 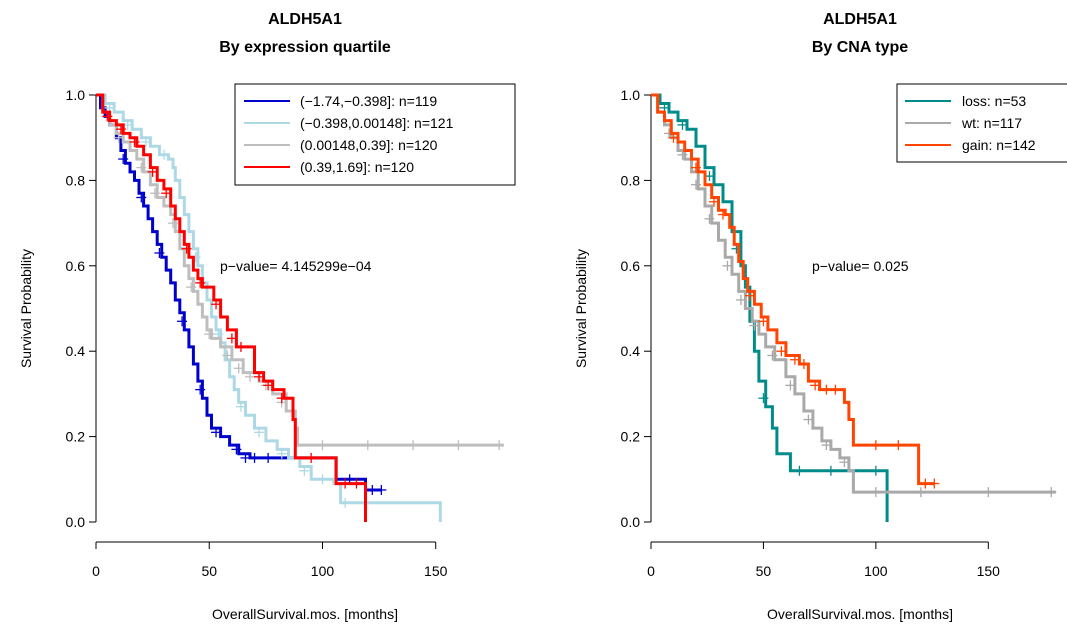 I want to click on legend-entry-2: wt: n=117, so click(x=991, y=123).